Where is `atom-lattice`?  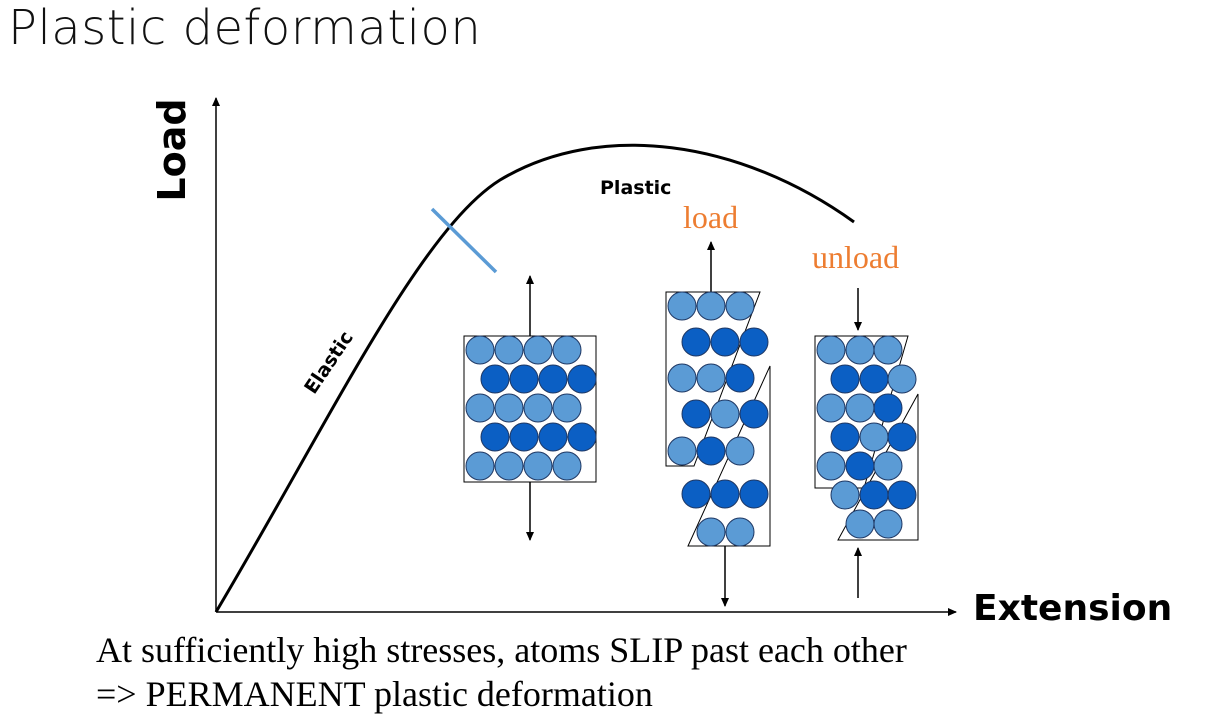 atom-lattice is located at coordinates (531, 408).